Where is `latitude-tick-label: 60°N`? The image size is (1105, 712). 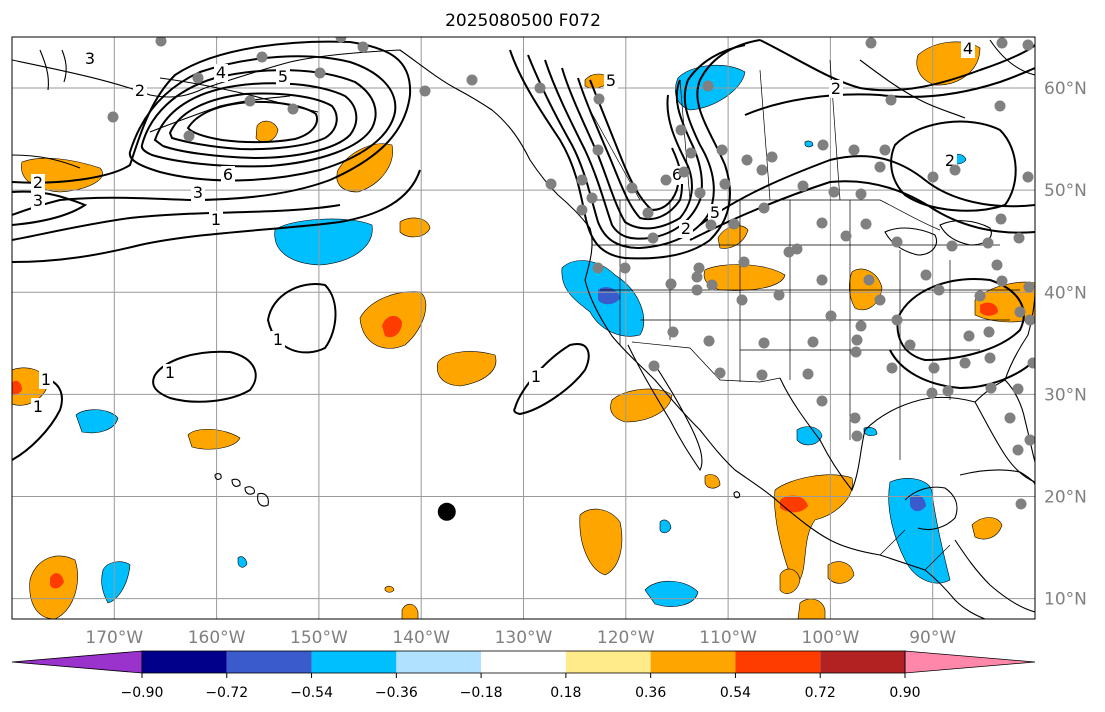
latitude-tick-label: 60°N is located at coordinates (1065, 89).